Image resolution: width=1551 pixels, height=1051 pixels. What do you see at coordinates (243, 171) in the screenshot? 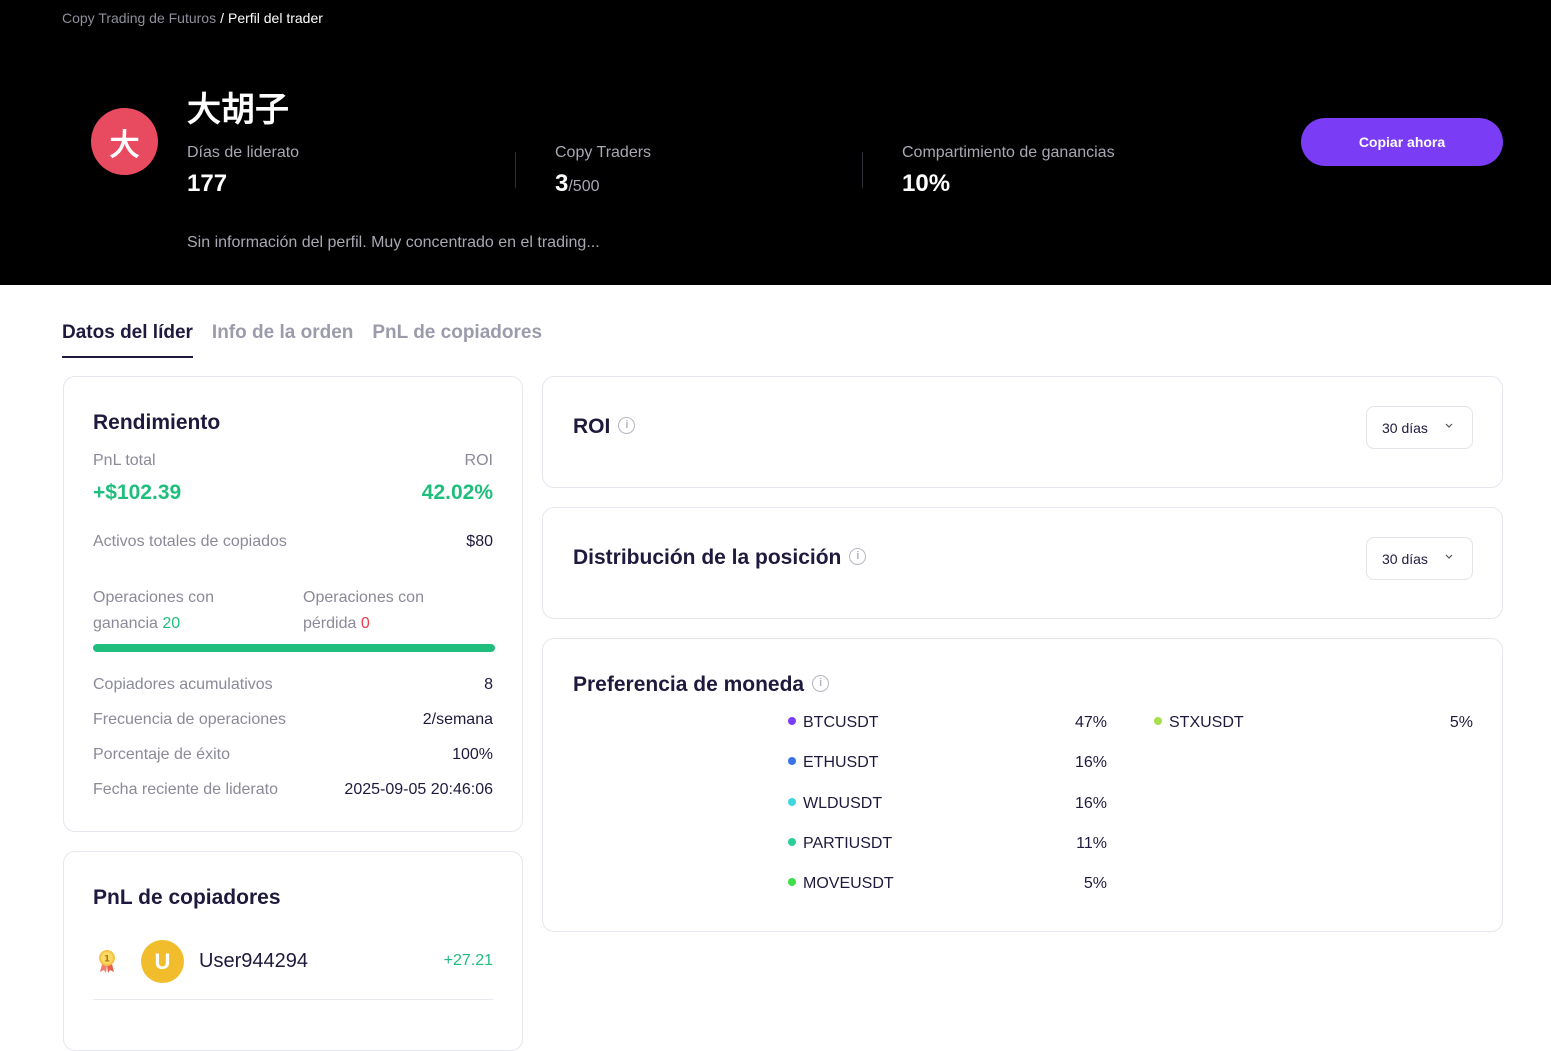
I see `stat-leading-days: Días de liderato 177` at bounding box center [243, 171].